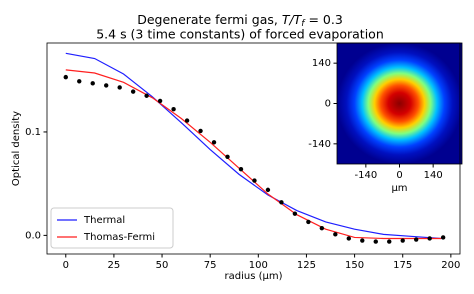  Describe the element at coordinates (119, 237) in the screenshot. I see `legend-label: Thomas-Fermi` at that location.